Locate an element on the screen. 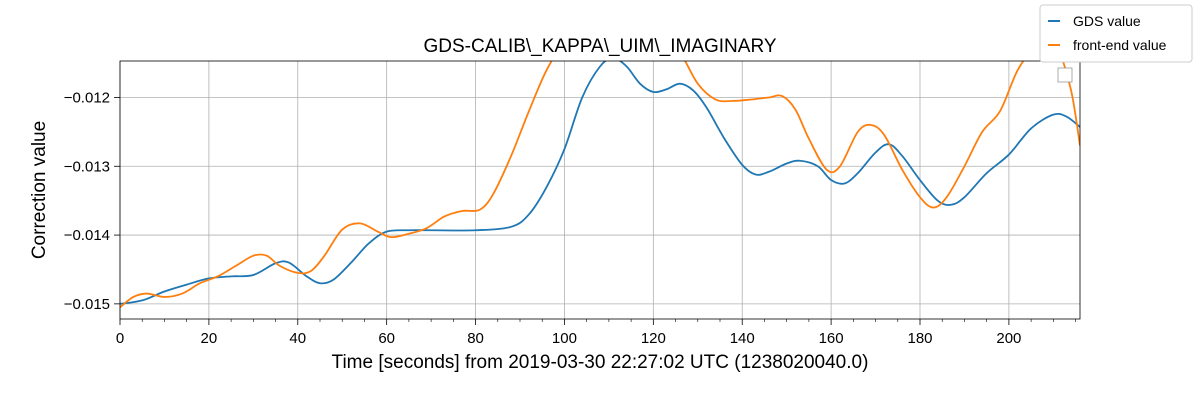  legend-label-front-end-value: front-end value is located at coordinates (1120, 45).